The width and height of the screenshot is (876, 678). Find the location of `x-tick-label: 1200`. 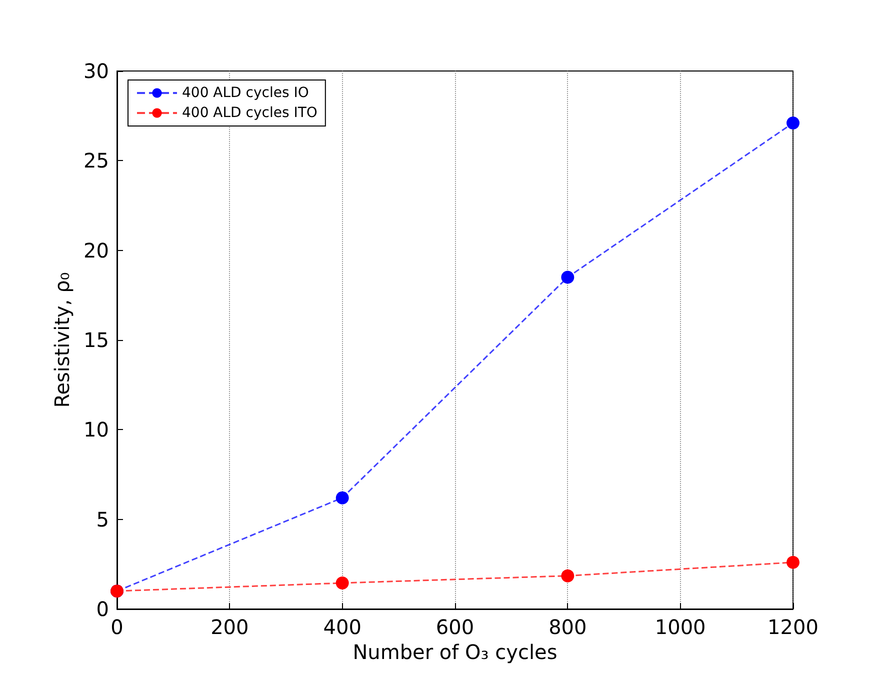

x-tick-label: 1200 is located at coordinates (793, 627).